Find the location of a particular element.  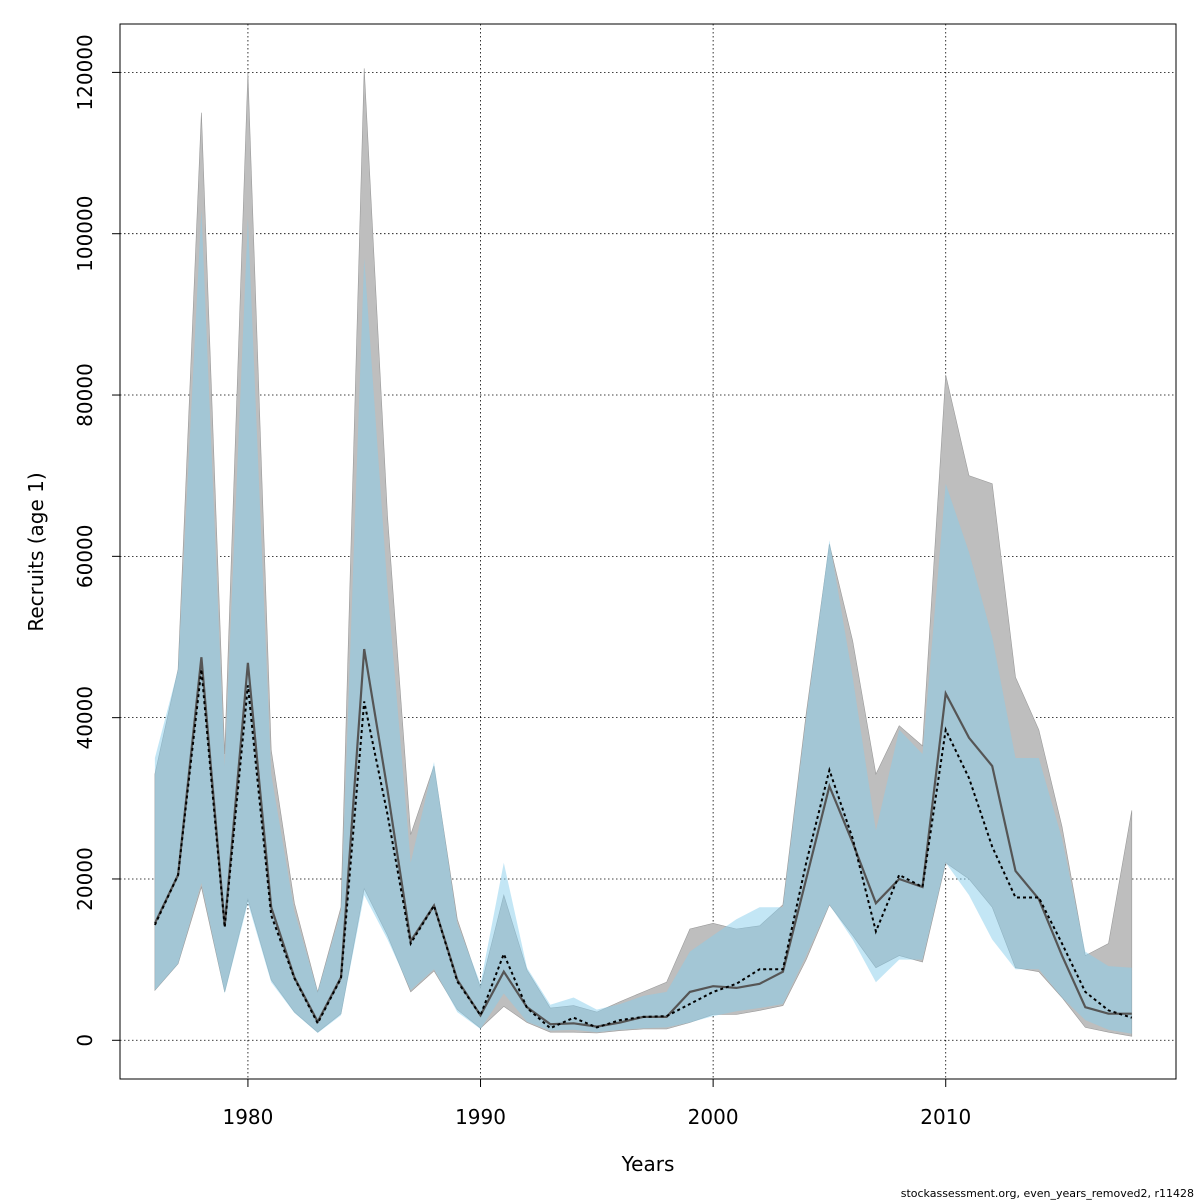

x-tick-label-1990: 1990 is located at coordinates (480, 1117).